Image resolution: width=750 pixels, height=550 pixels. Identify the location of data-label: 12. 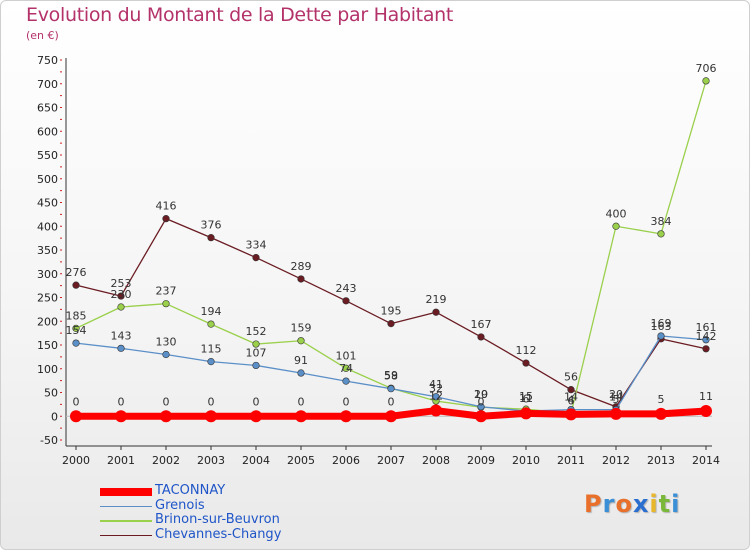
(436, 396).